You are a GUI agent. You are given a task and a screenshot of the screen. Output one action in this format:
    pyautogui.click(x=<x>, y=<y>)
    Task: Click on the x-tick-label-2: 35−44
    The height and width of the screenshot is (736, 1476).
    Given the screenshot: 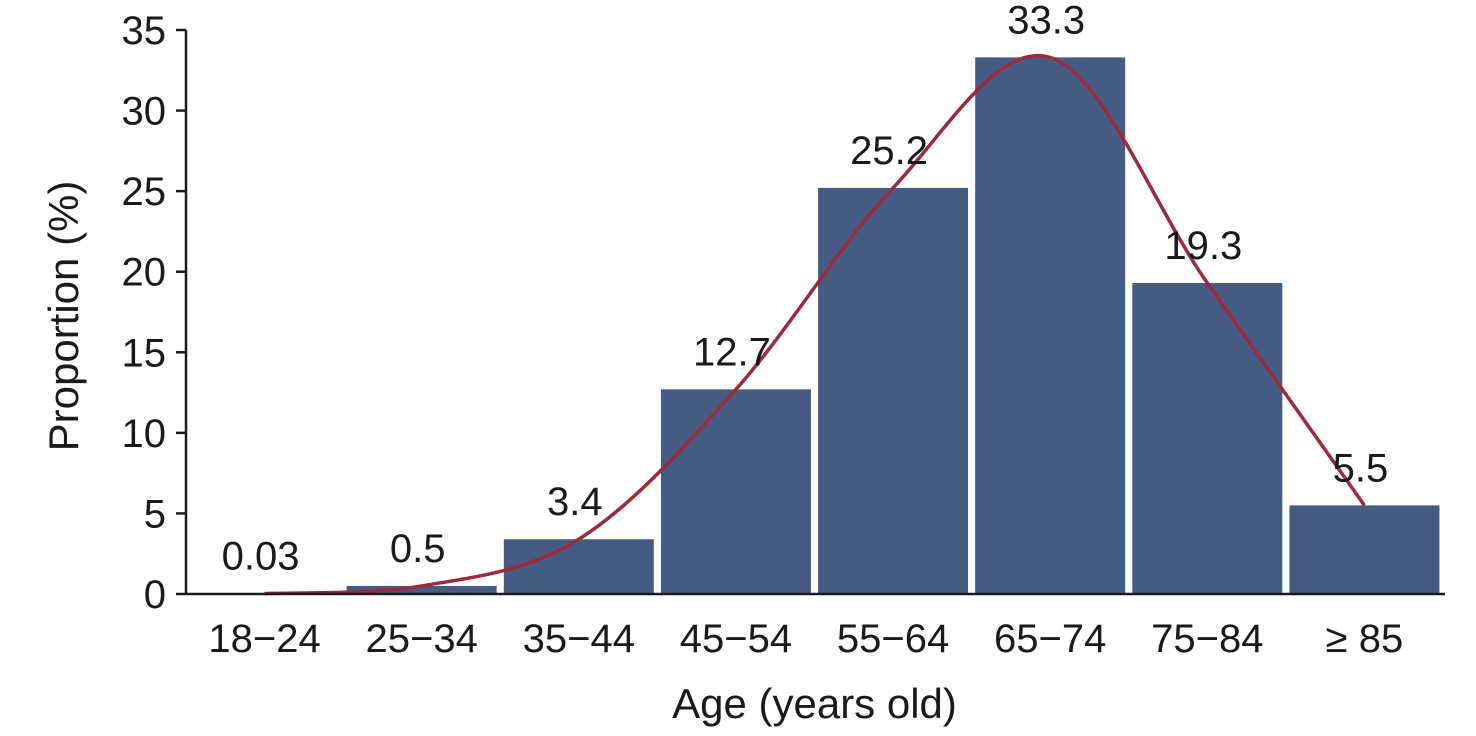 What is the action you would take?
    pyautogui.click(x=579, y=639)
    